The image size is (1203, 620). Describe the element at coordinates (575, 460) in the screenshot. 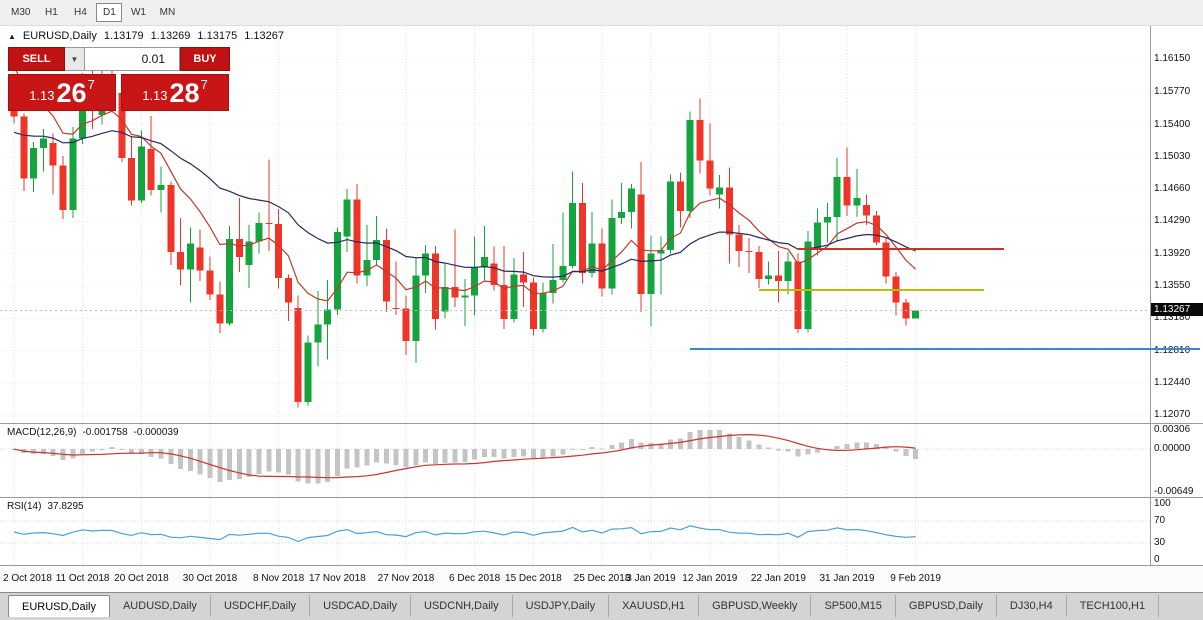

I see `macd-chart-canvas` at that location.